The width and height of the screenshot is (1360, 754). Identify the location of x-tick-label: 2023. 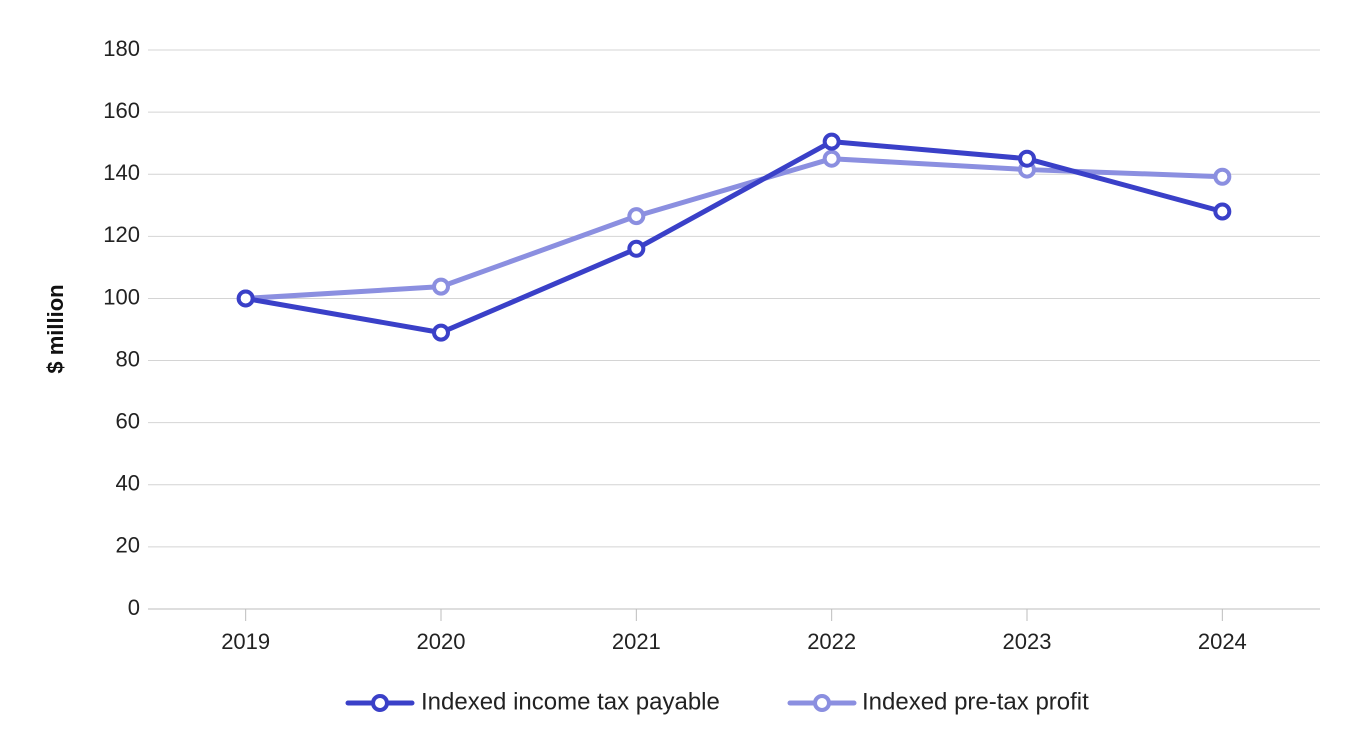
(1027, 641).